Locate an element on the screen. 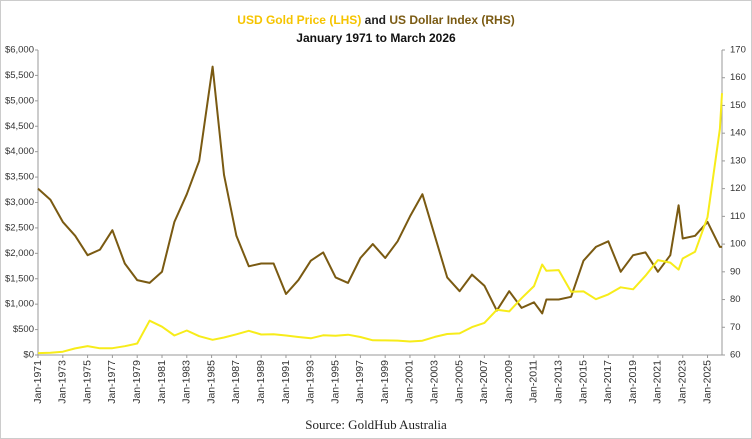 This screenshot has height=439, width=752. y2-tick-label: 100 is located at coordinates (738, 244).